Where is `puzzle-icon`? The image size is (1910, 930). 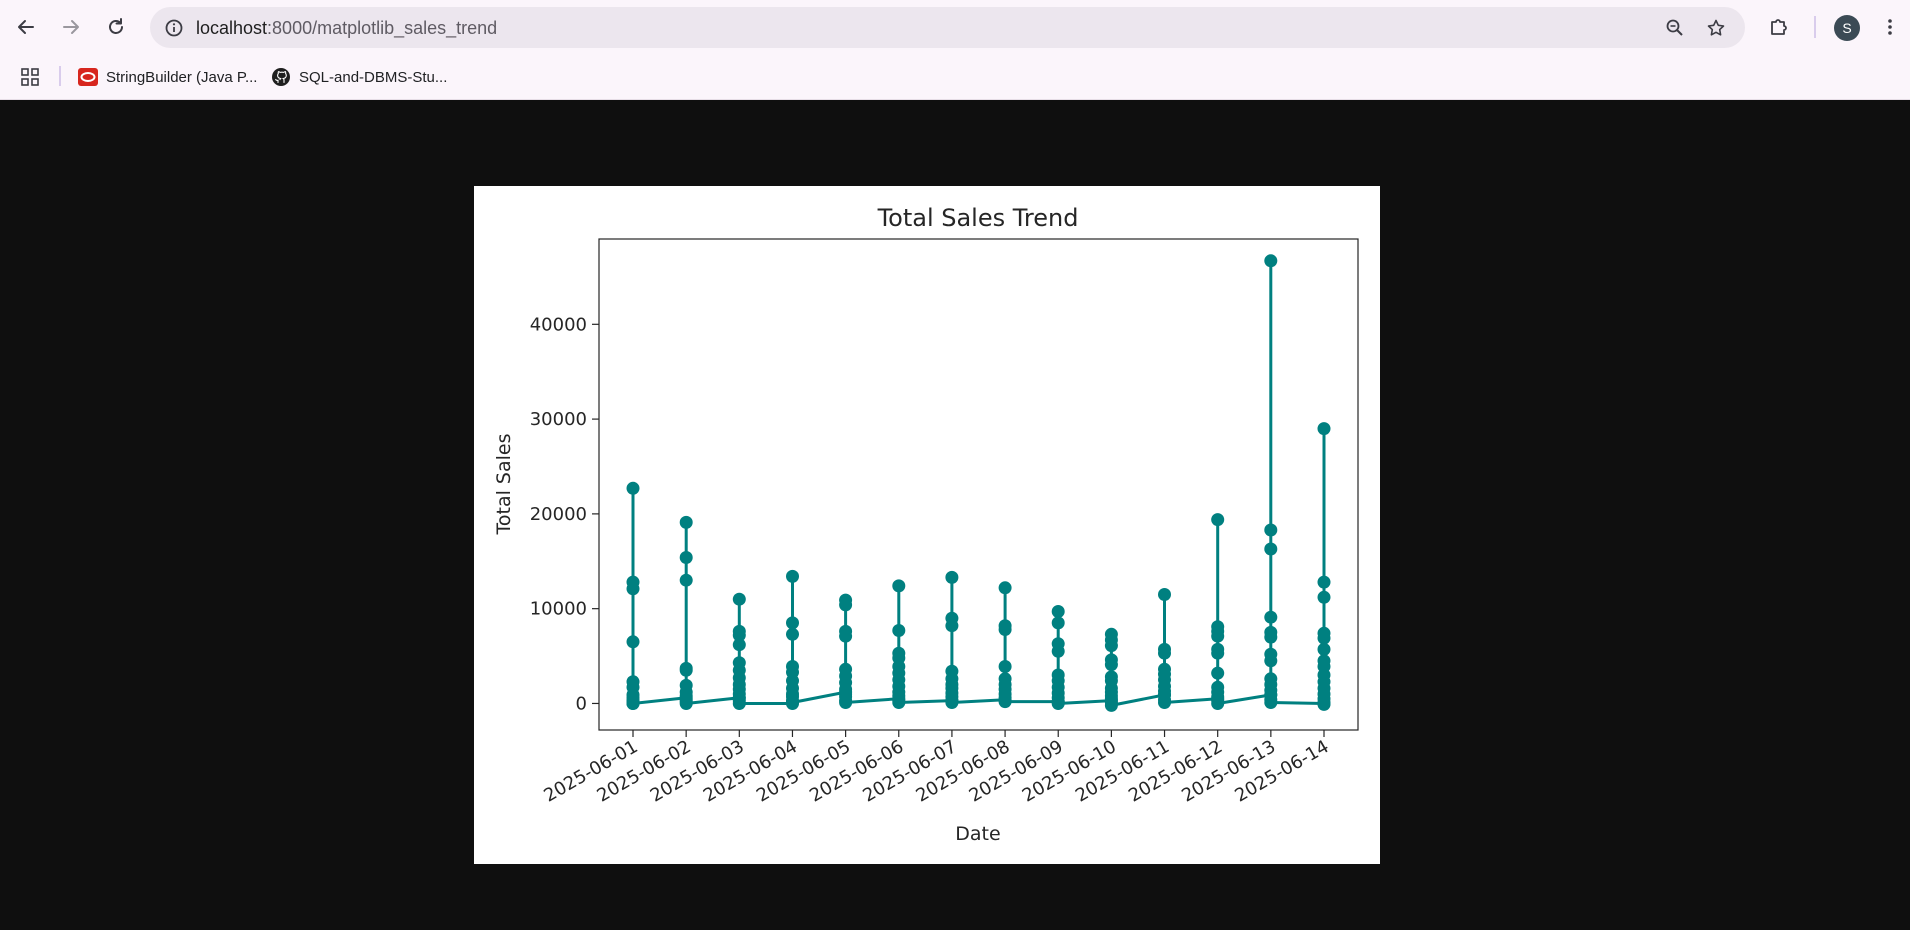 puzzle-icon is located at coordinates (1779, 27).